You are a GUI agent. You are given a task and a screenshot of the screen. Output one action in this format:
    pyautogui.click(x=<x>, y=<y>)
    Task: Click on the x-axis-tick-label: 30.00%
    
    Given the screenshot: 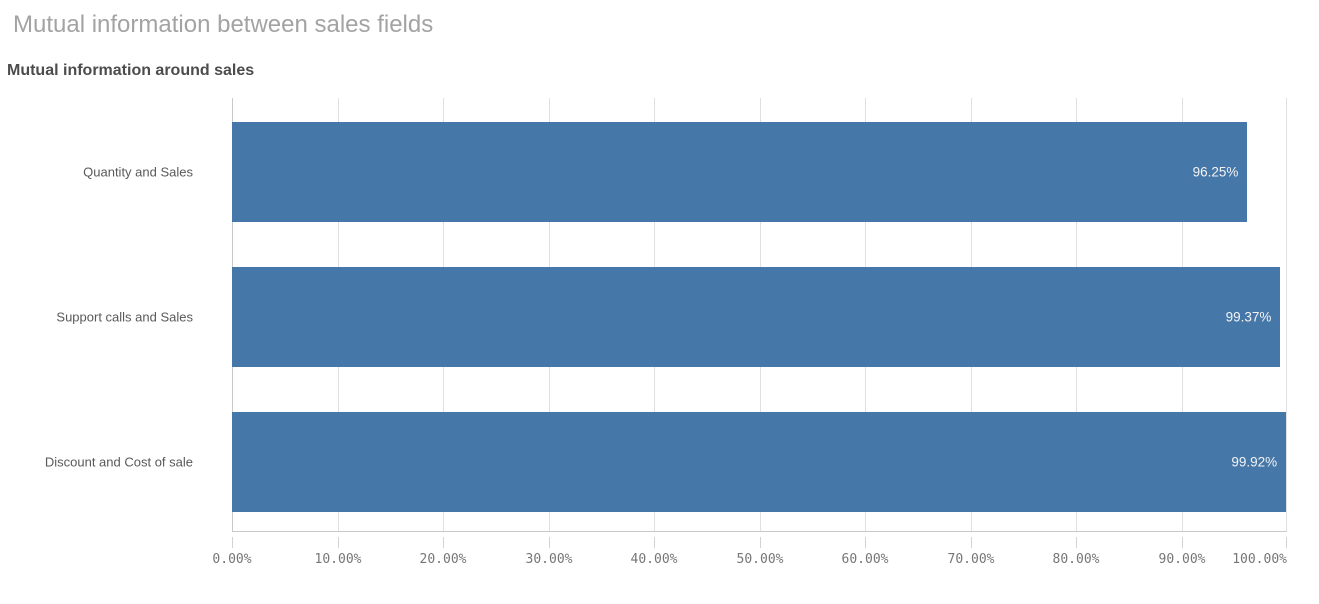 What is the action you would take?
    pyautogui.click(x=549, y=559)
    